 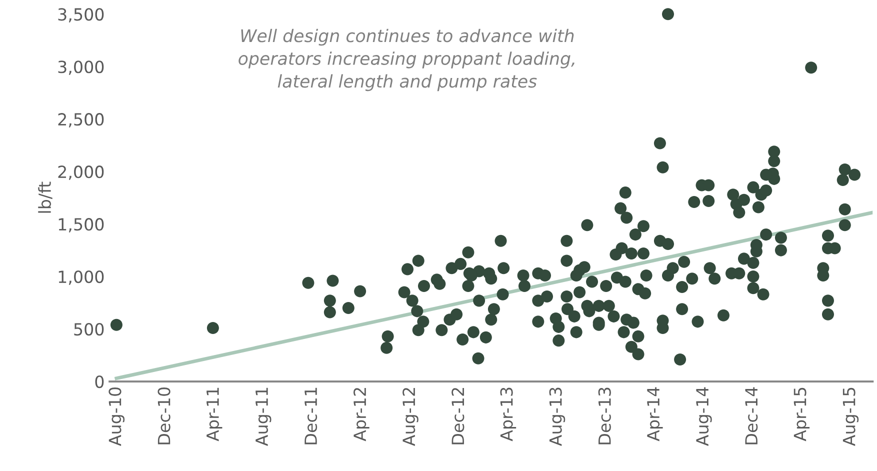 I want to click on y-tick-label: 3,000, so click(x=81, y=67).